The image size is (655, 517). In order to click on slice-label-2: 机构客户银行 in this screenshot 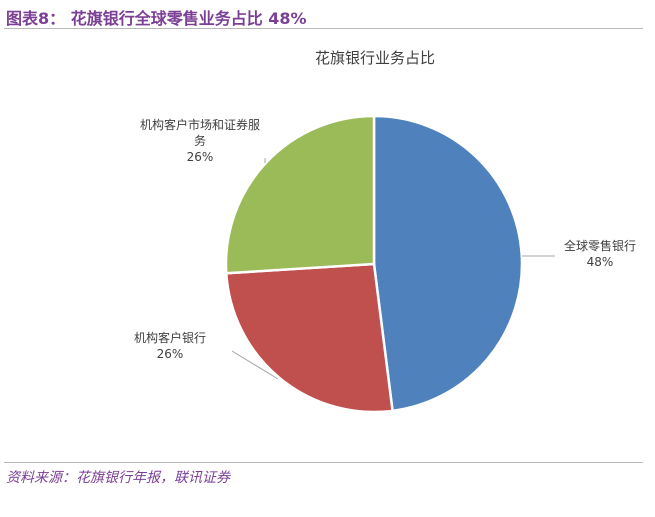, I will do `click(170, 337)`.